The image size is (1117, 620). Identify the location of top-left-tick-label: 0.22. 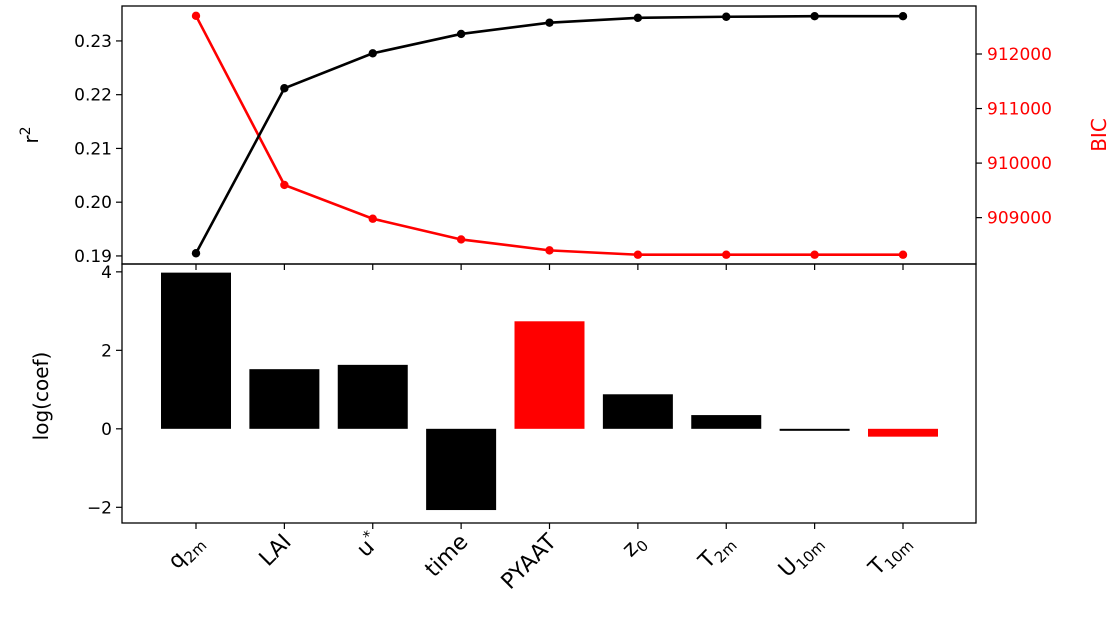
(93, 96).